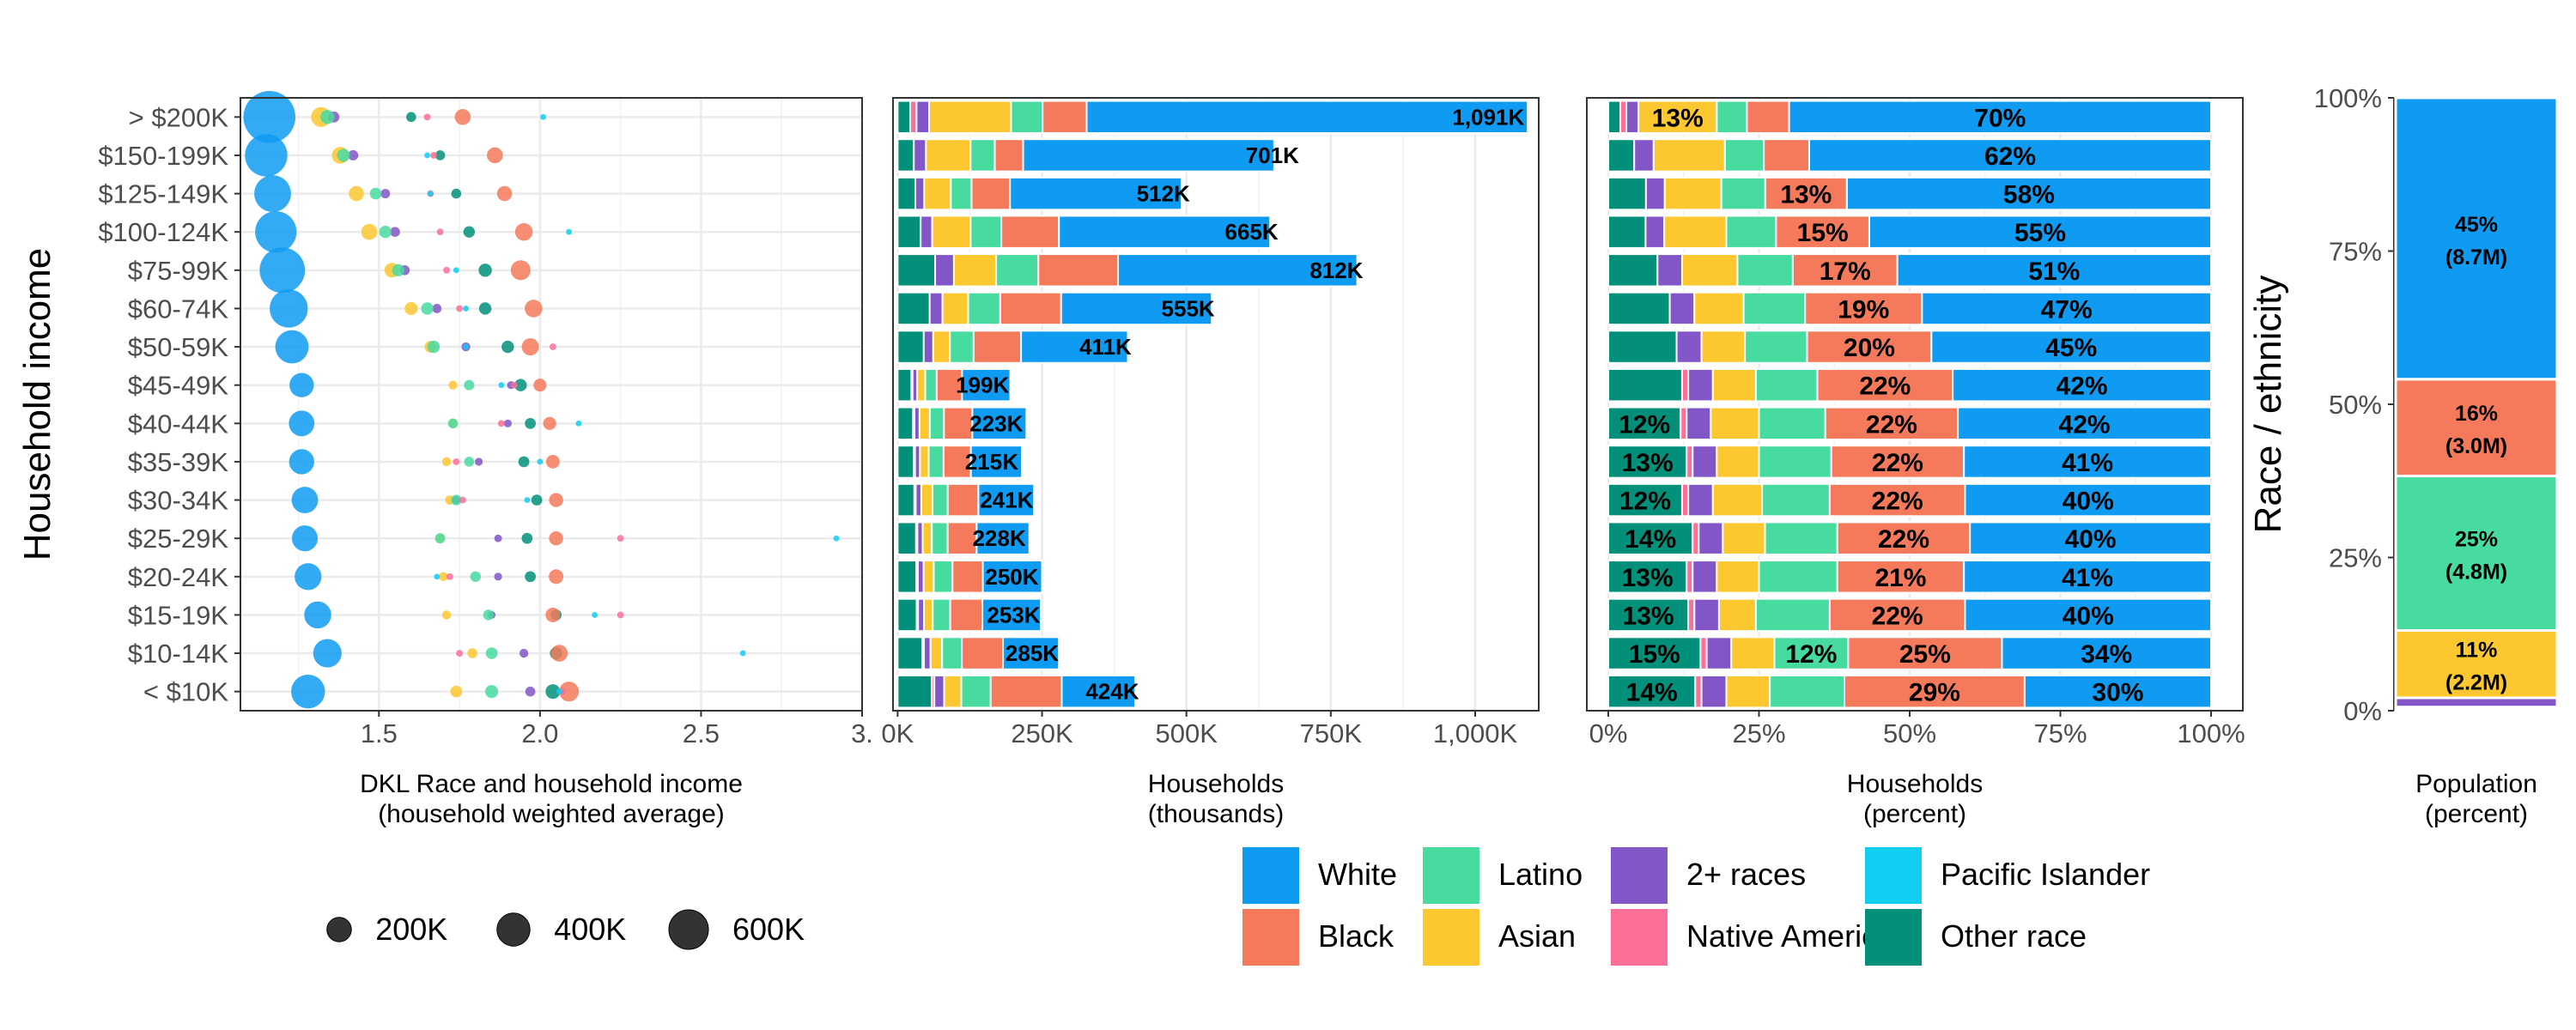 The height and width of the screenshot is (1030, 2576). What do you see at coordinates (1270, 937) in the screenshot?
I see `legend-swatch-black` at bounding box center [1270, 937].